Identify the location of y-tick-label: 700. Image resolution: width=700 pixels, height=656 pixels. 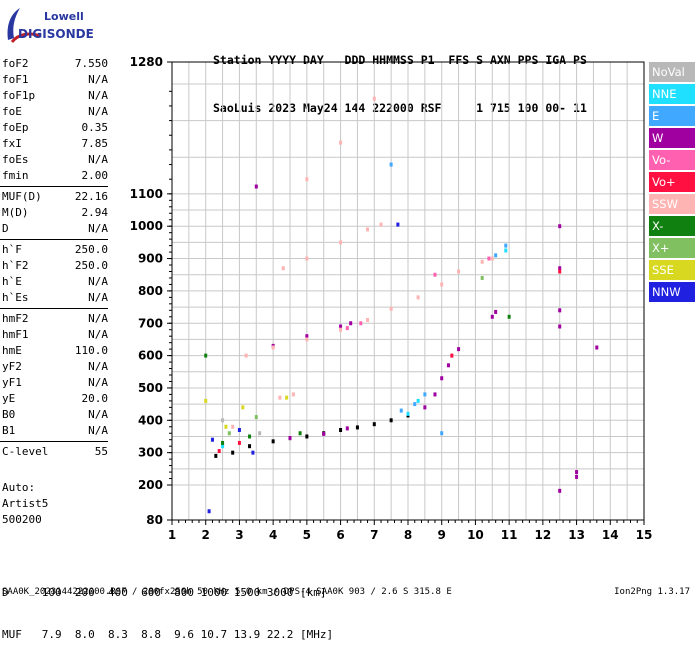
(150, 323).